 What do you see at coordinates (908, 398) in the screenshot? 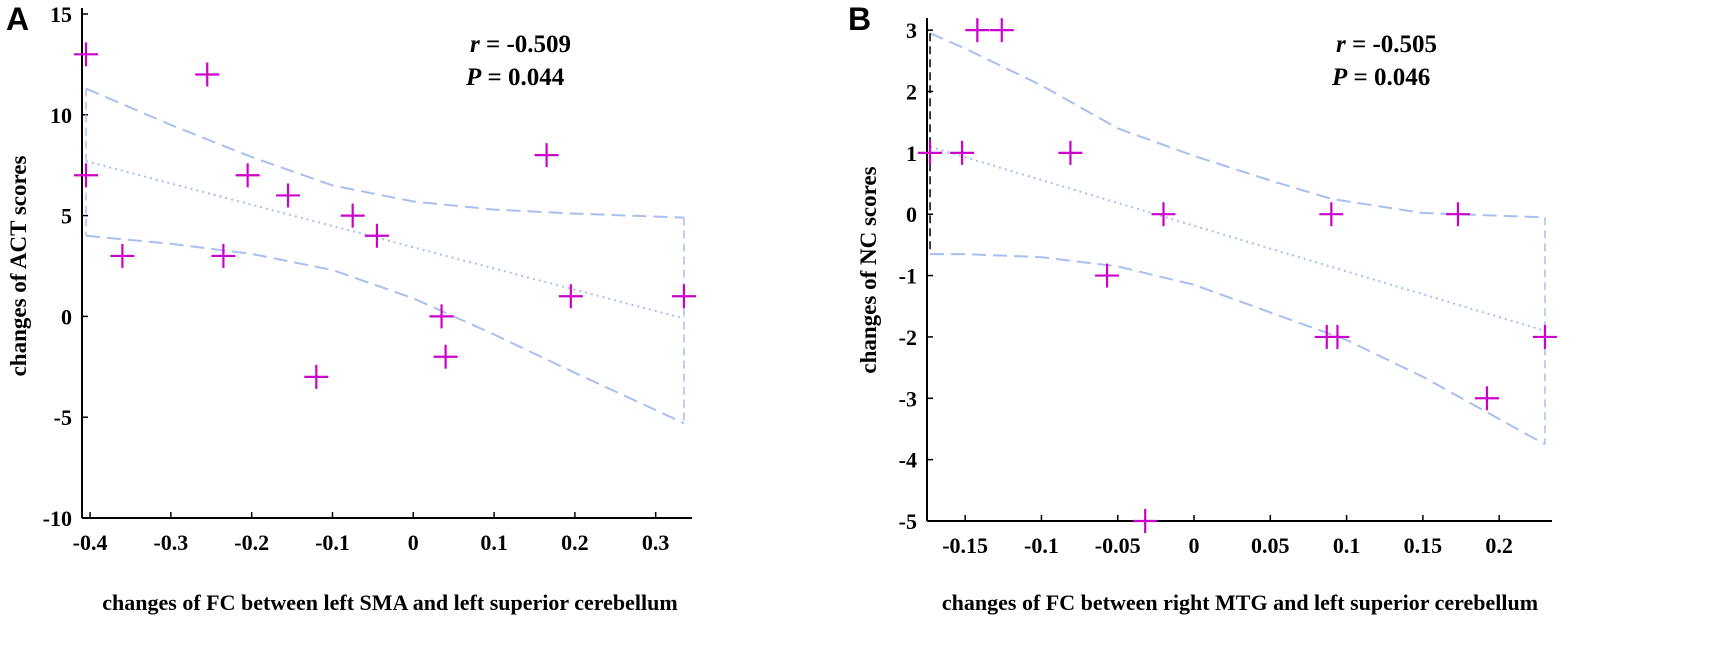
I see `y-tick-label: -3` at bounding box center [908, 398].